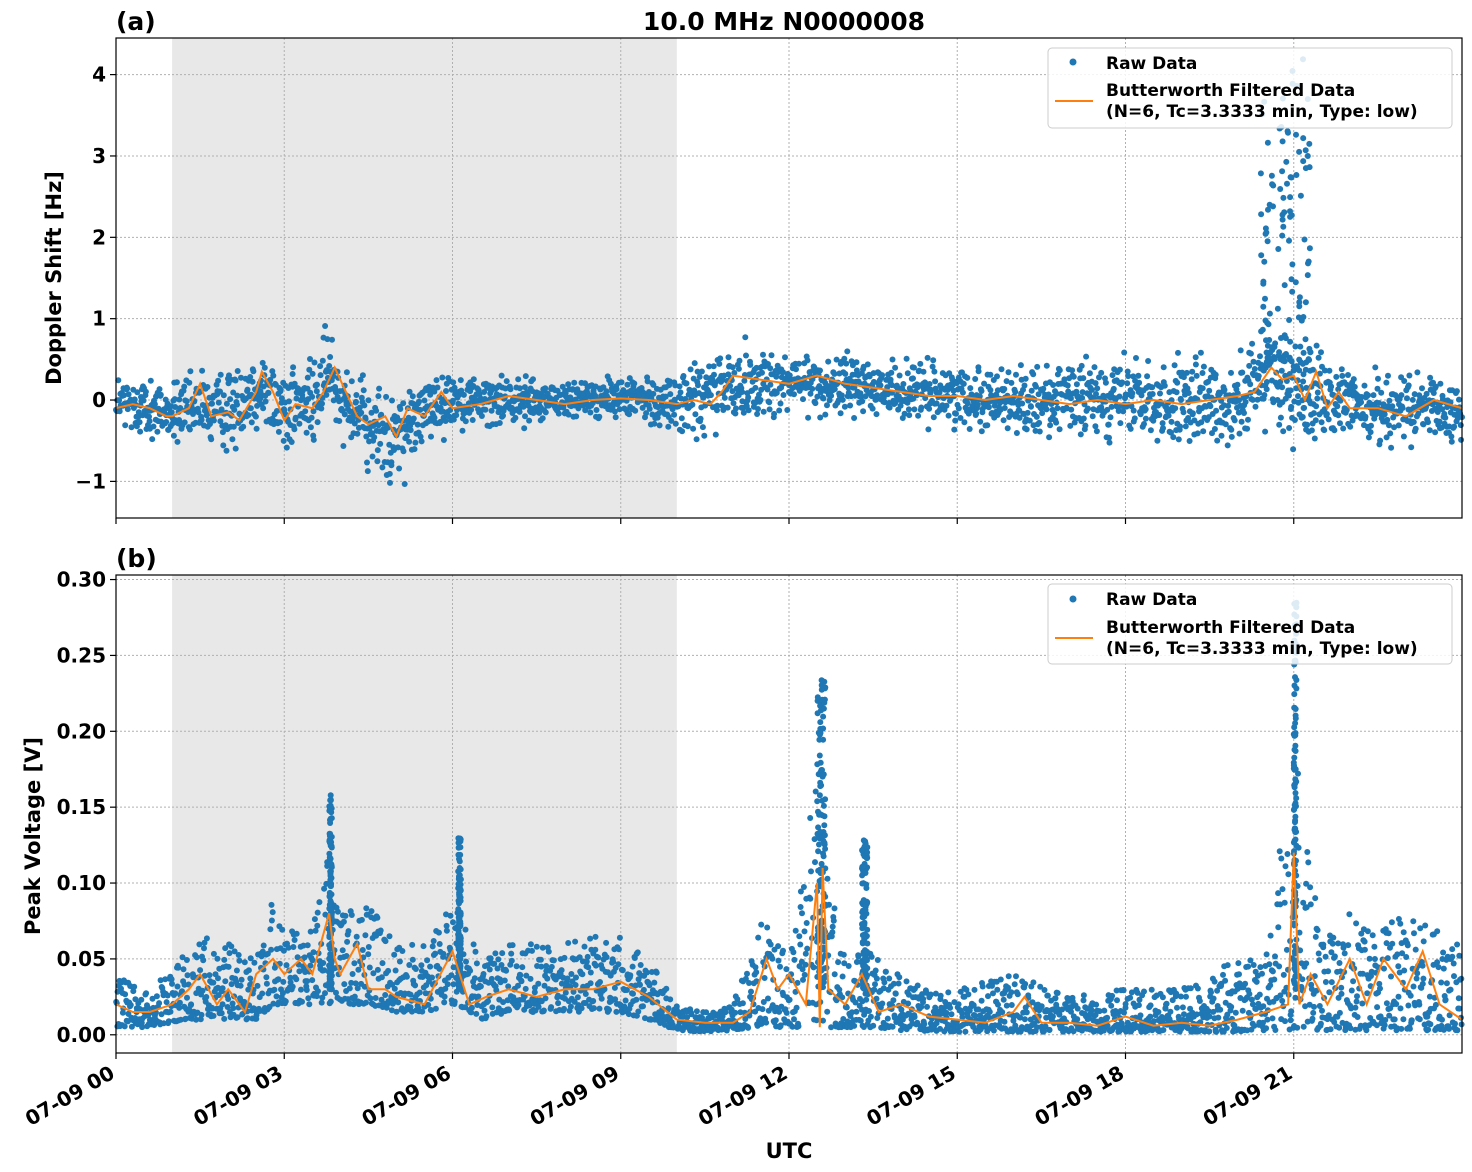  What do you see at coordinates (99, 156) in the screenshot?
I see `doppler-y-tick-label-4: 3` at bounding box center [99, 156].